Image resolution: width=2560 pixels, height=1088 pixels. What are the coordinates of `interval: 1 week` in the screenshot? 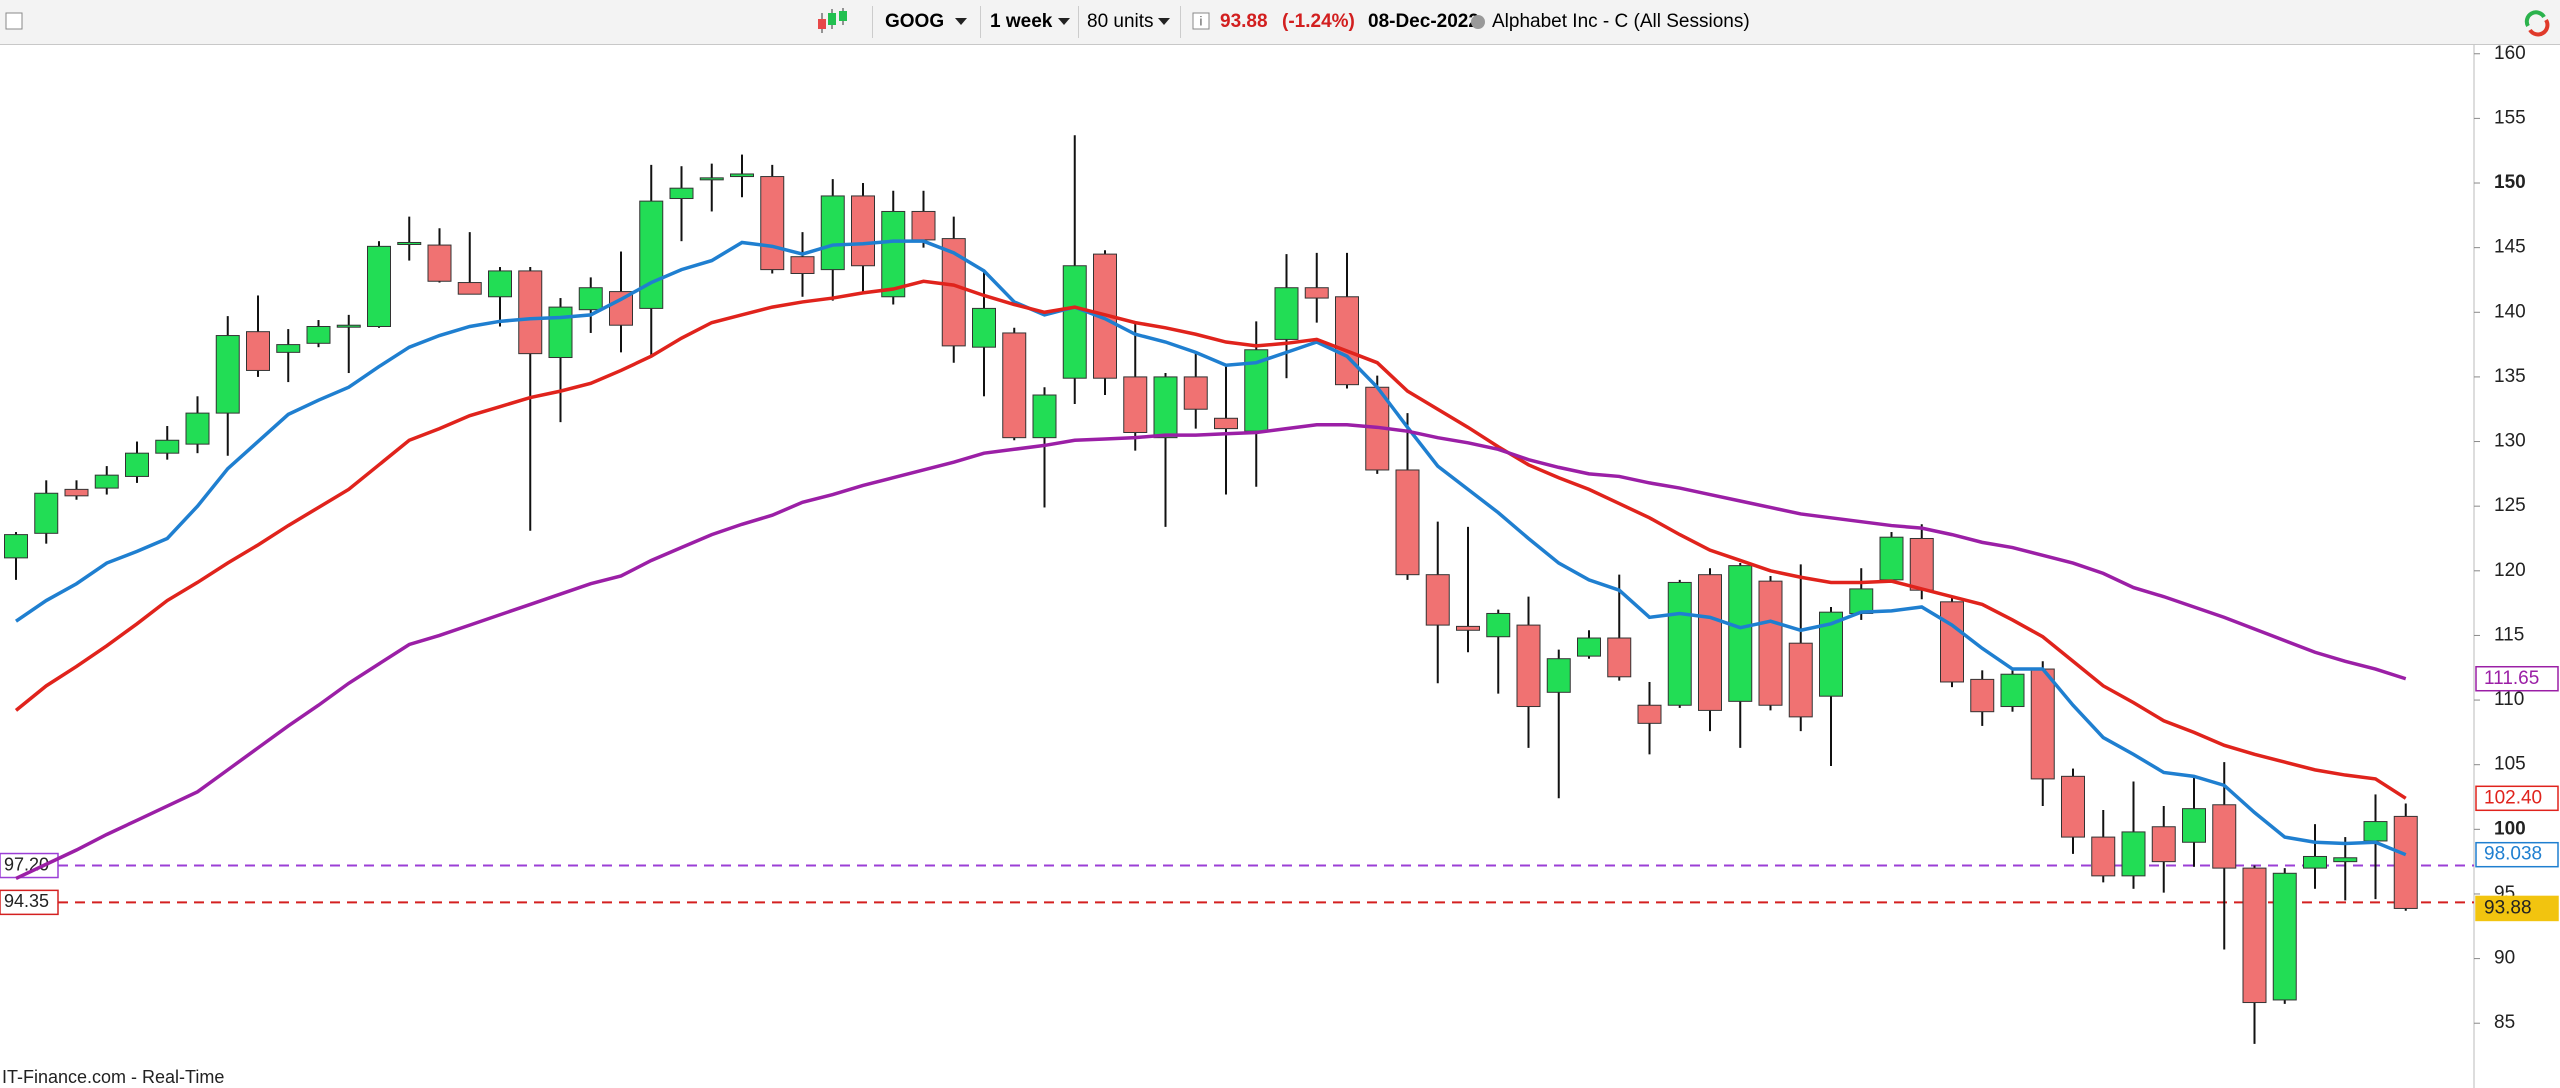 It's located at (1021, 21).